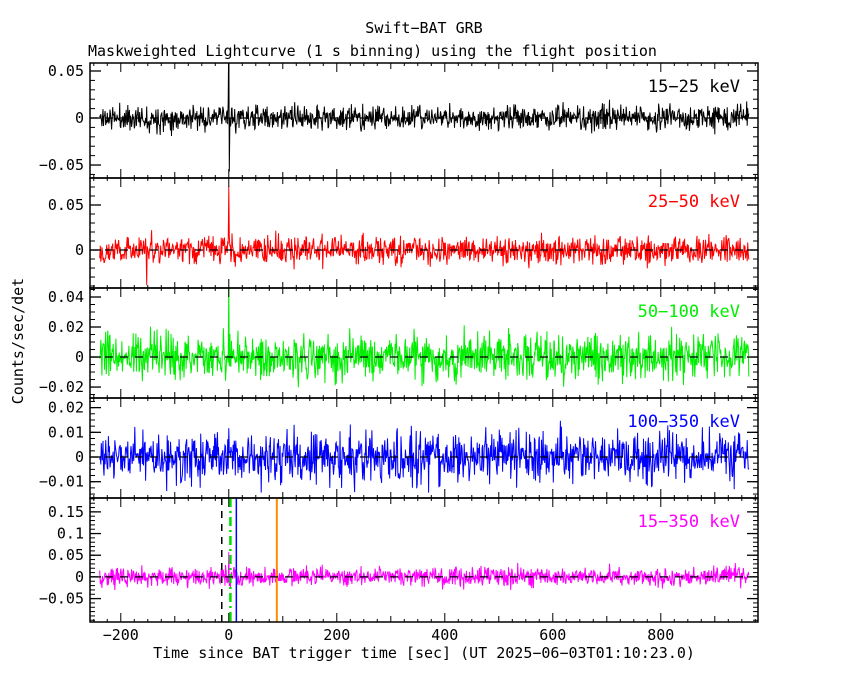 This screenshot has height=680, width=850. I want to click on x-tick-label: 0, so click(228, 635).